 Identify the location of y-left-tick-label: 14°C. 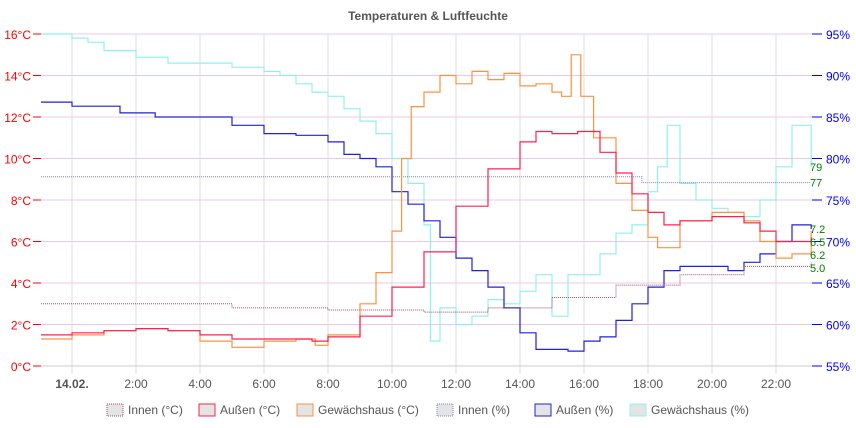
(17, 77).